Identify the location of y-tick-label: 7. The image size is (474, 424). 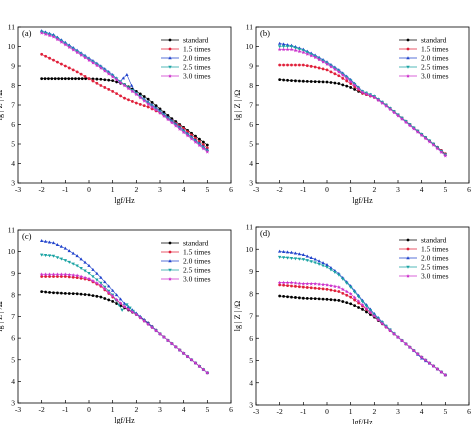
(251, 105).